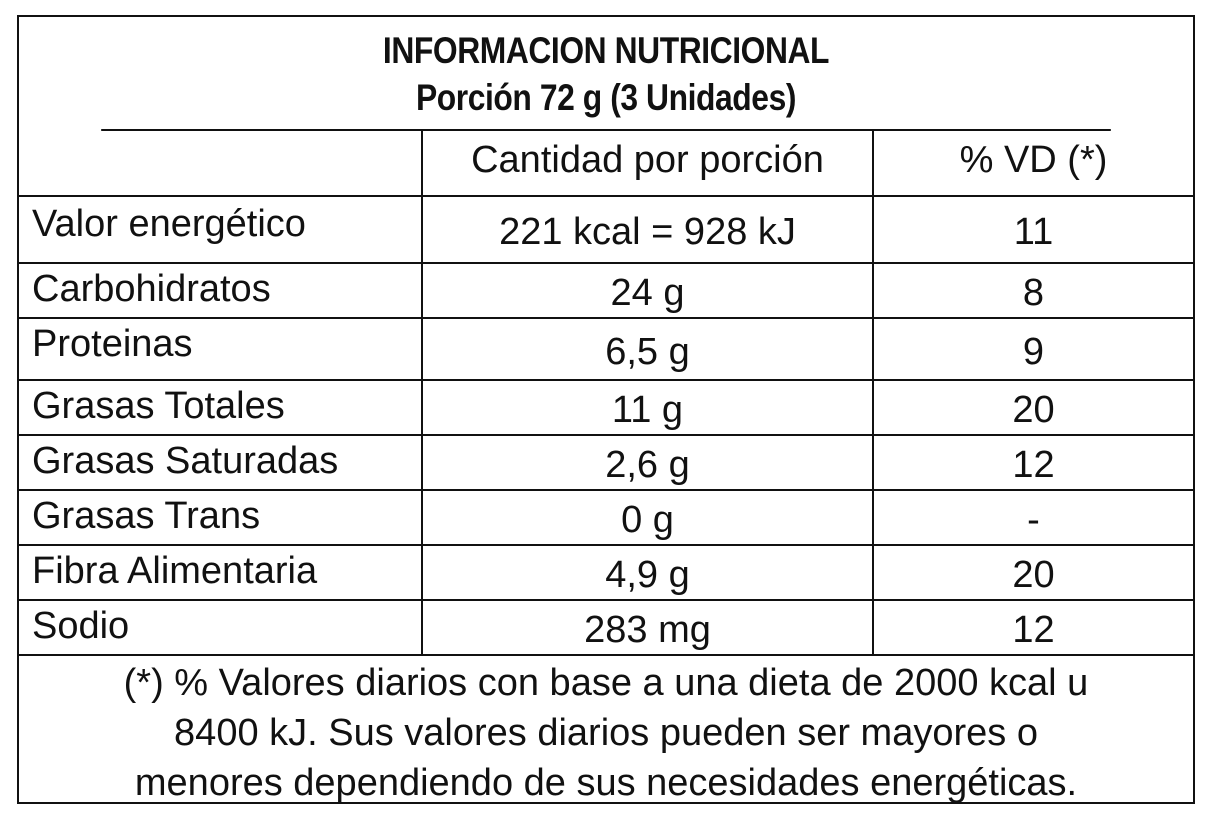 Image resolution: width=1214 pixels, height=824 pixels. What do you see at coordinates (648, 164) in the screenshot?
I see `column-header-amount: Cantidad por porción` at bounding box center [648, 164].